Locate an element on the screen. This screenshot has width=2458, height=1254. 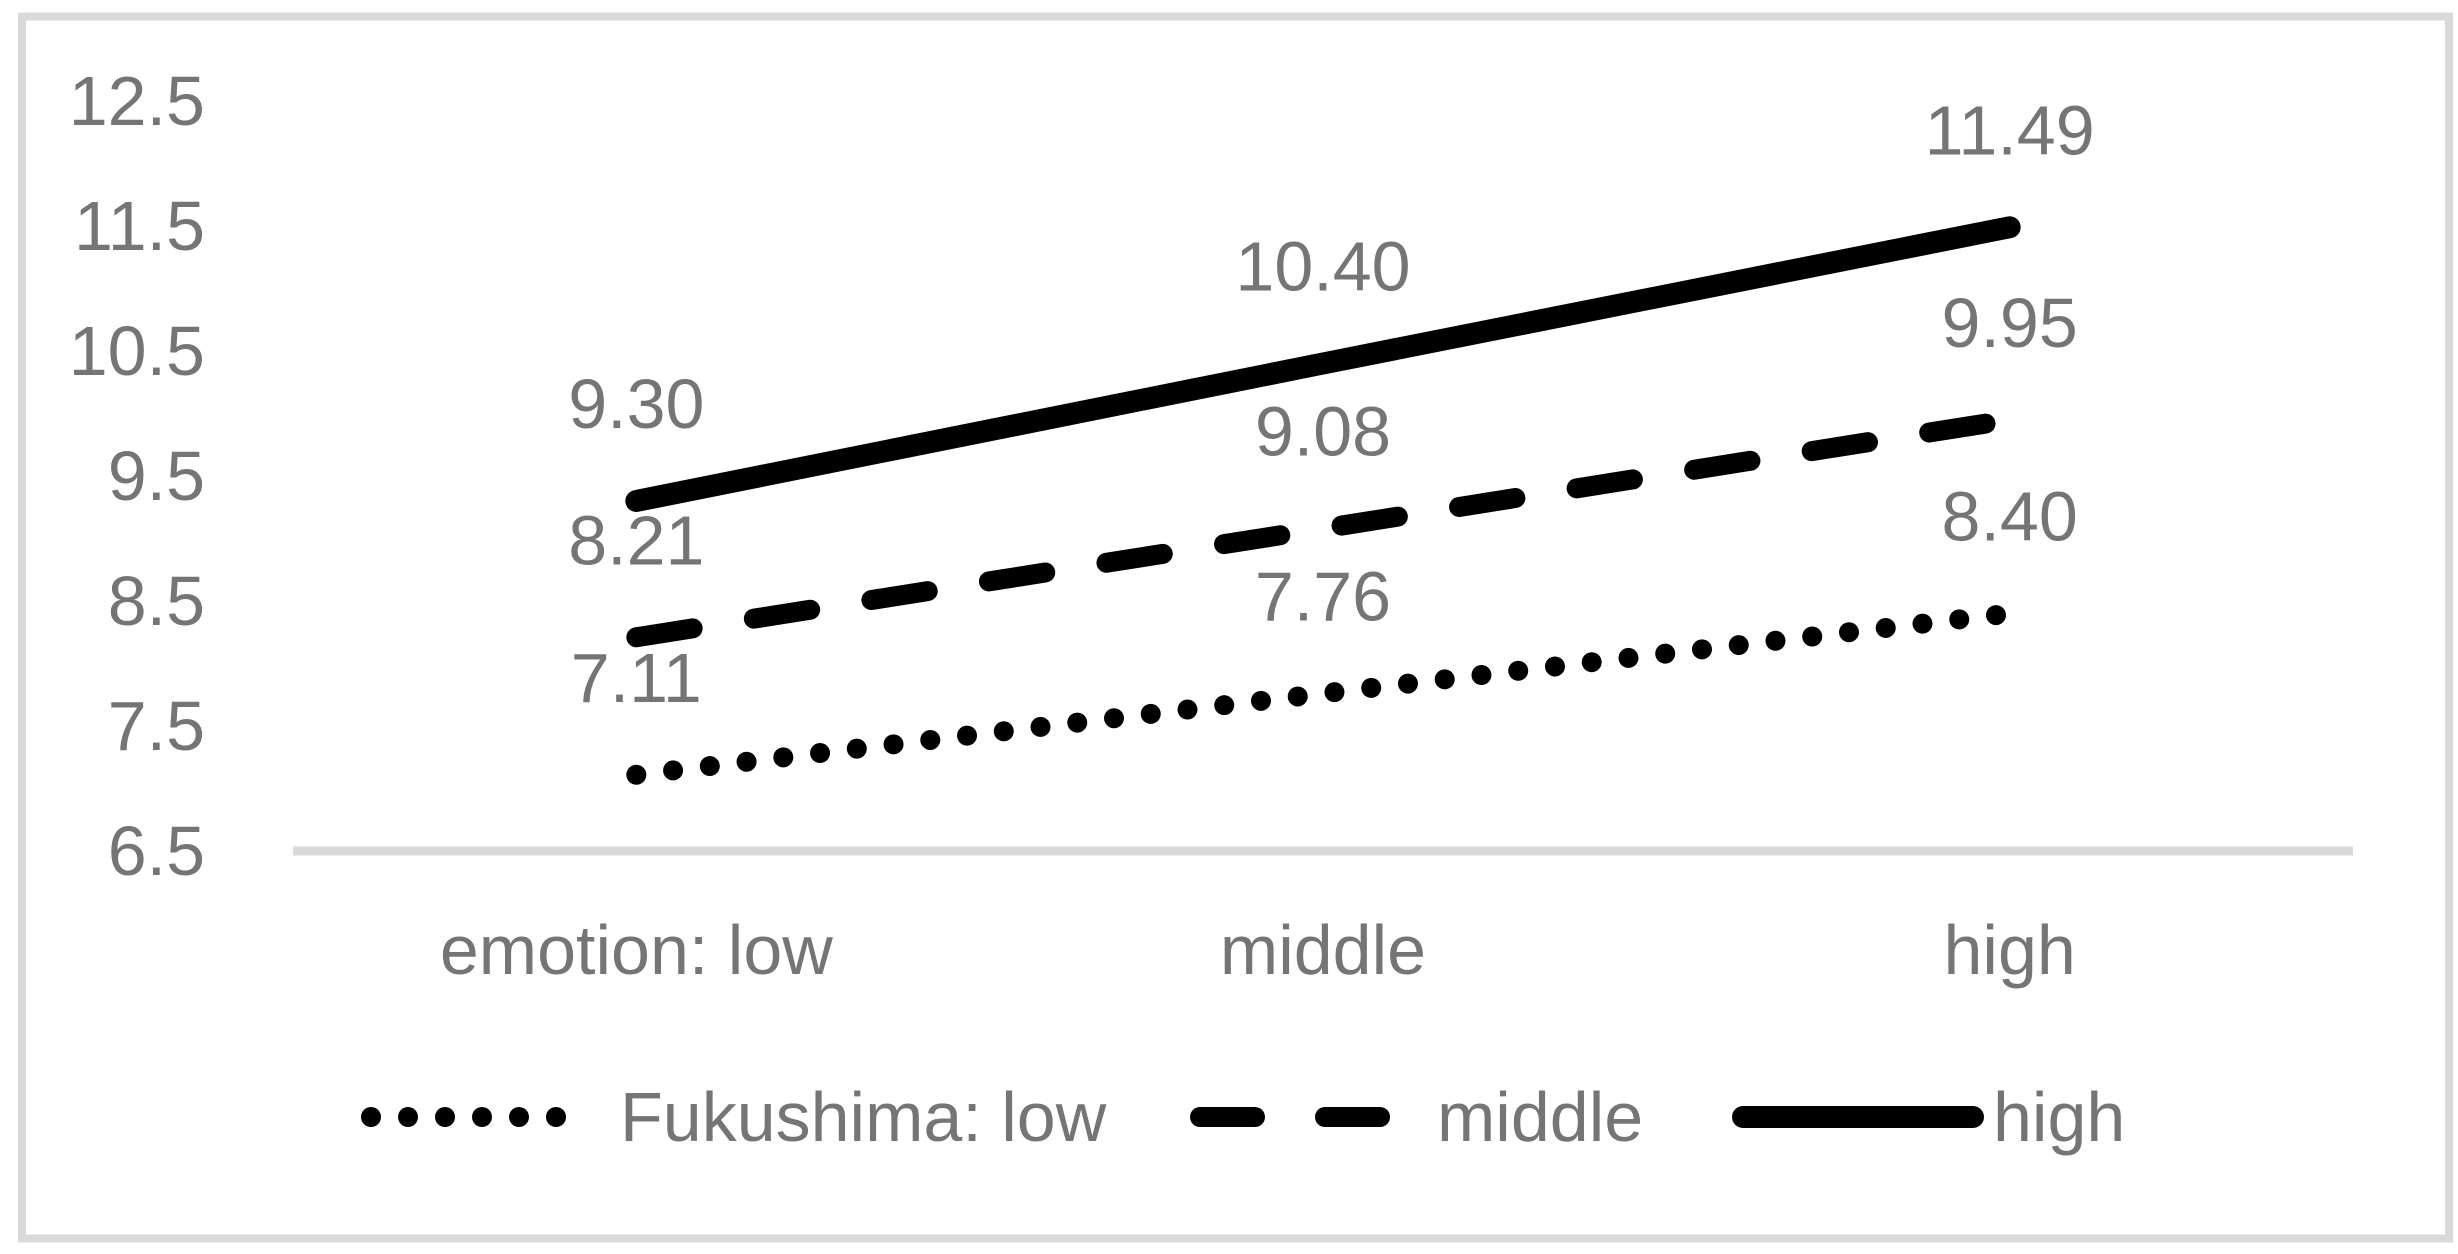
y-axis-tick-label: 8.5 is located at coordinates (156, 601).